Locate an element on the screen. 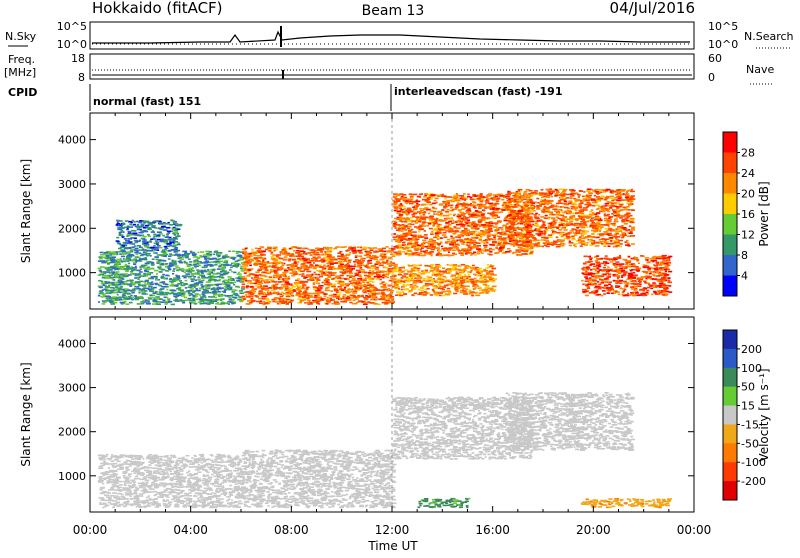 The width and height of the screenshot is (800, 558). nave-tick-top: 60 is located at coordinates (715, 58).